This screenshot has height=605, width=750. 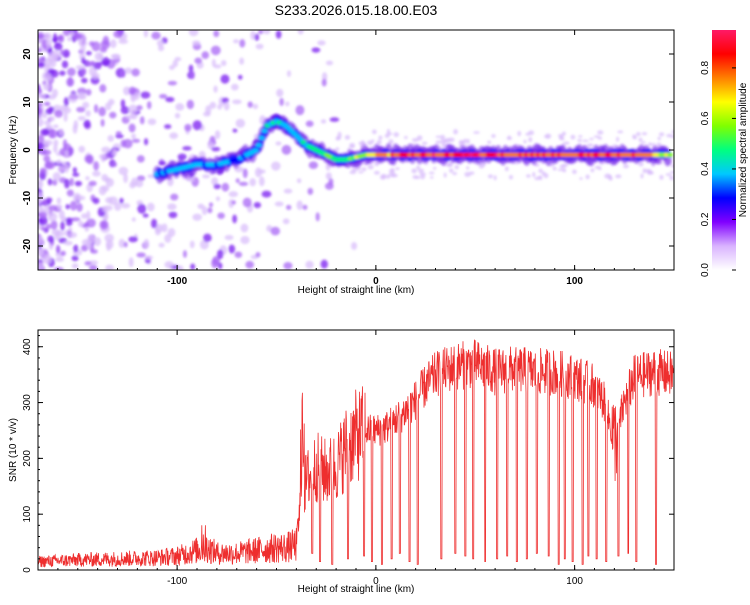 What do you see at coordinates (574, 581) in the screenshot?
I see `x-tick-label: 100` at bounding box center [574, 581].